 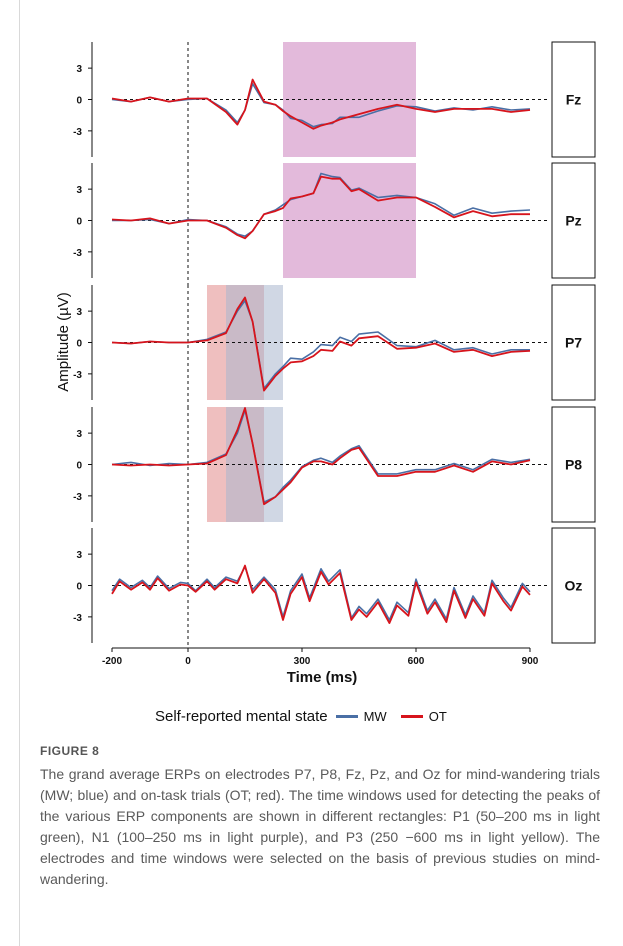 What do you see at coordinates (346, 716) in the screenshot?
I see `legend-mw-swatch` at bounding box center [346, 716].